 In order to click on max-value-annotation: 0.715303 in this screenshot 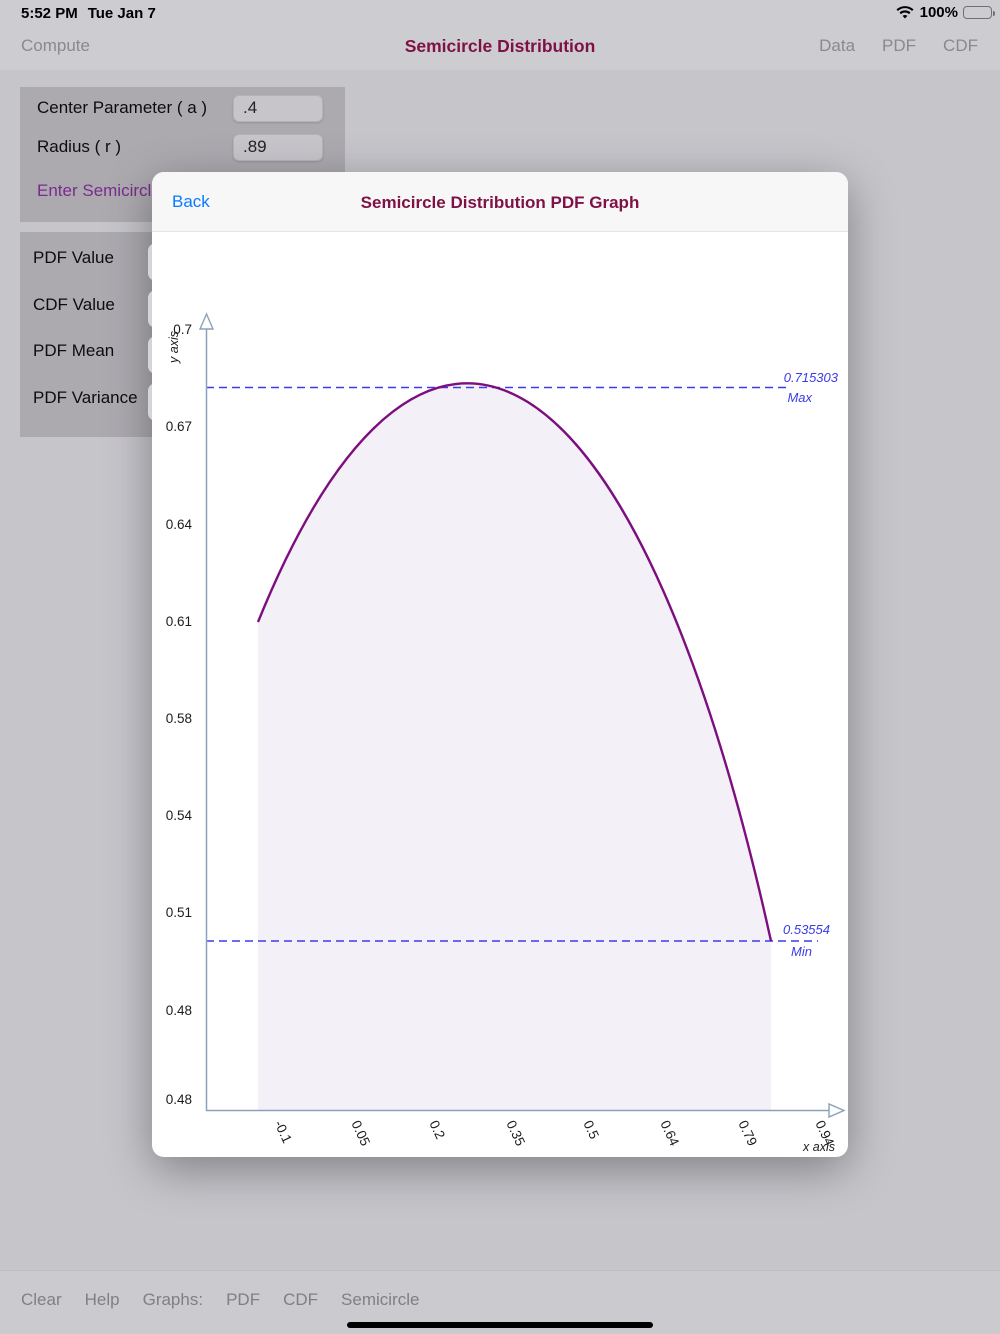, I will do `click(810, 377)`.